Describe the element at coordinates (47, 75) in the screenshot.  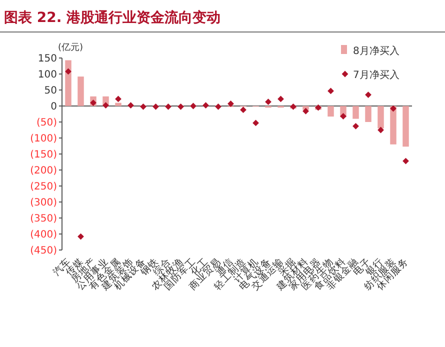
I see `y-tick-label: 100` at that location.